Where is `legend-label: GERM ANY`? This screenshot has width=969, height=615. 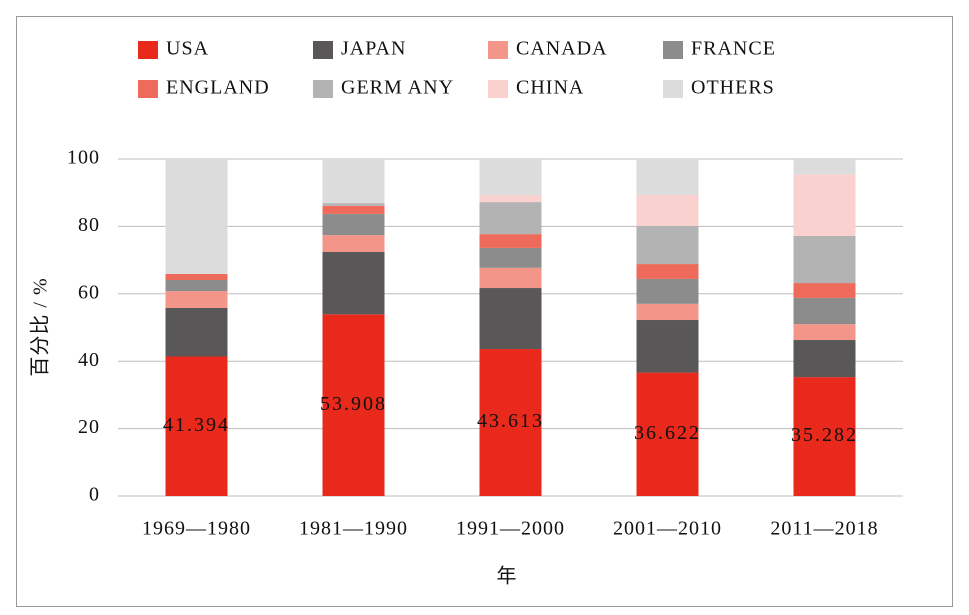 legend-label: GERM ANY is located at coordinates (397, 88).